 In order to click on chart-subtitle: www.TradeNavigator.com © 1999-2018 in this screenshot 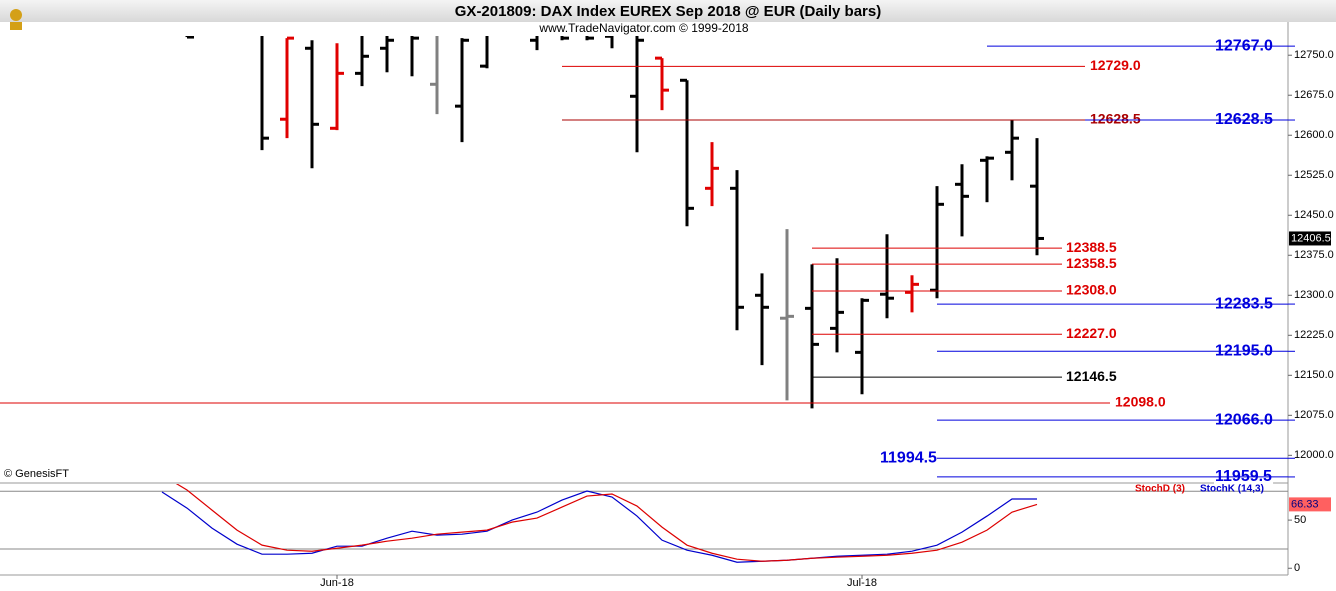, I will do `click(643, 28)`.